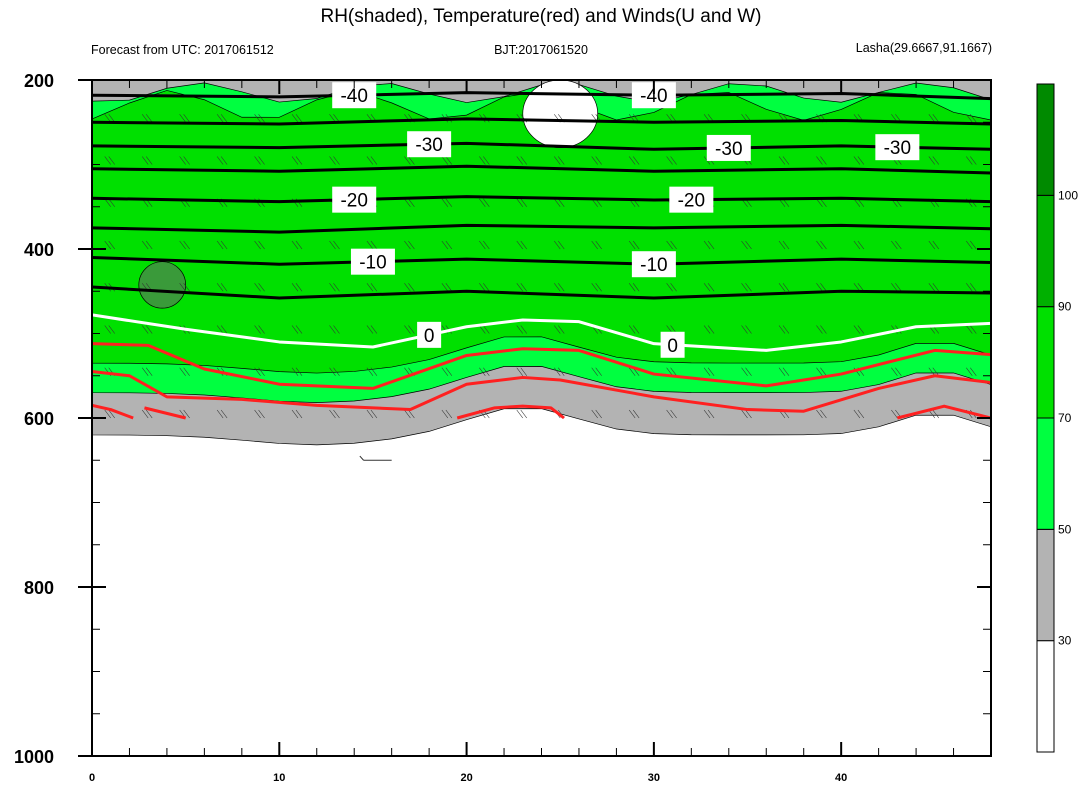 This screenshot has height=806, width=1087. Describe the element at coordinates (541, 146) in the screenshot. I see `isotherm--30` at that location.